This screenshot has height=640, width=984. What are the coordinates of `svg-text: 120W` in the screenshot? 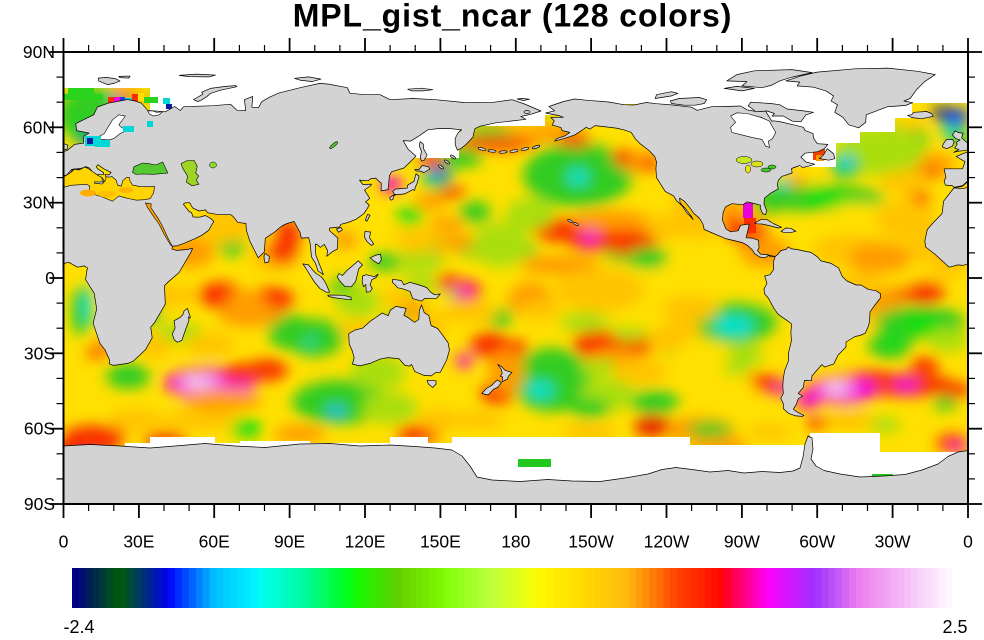 It's located at (667, 542).